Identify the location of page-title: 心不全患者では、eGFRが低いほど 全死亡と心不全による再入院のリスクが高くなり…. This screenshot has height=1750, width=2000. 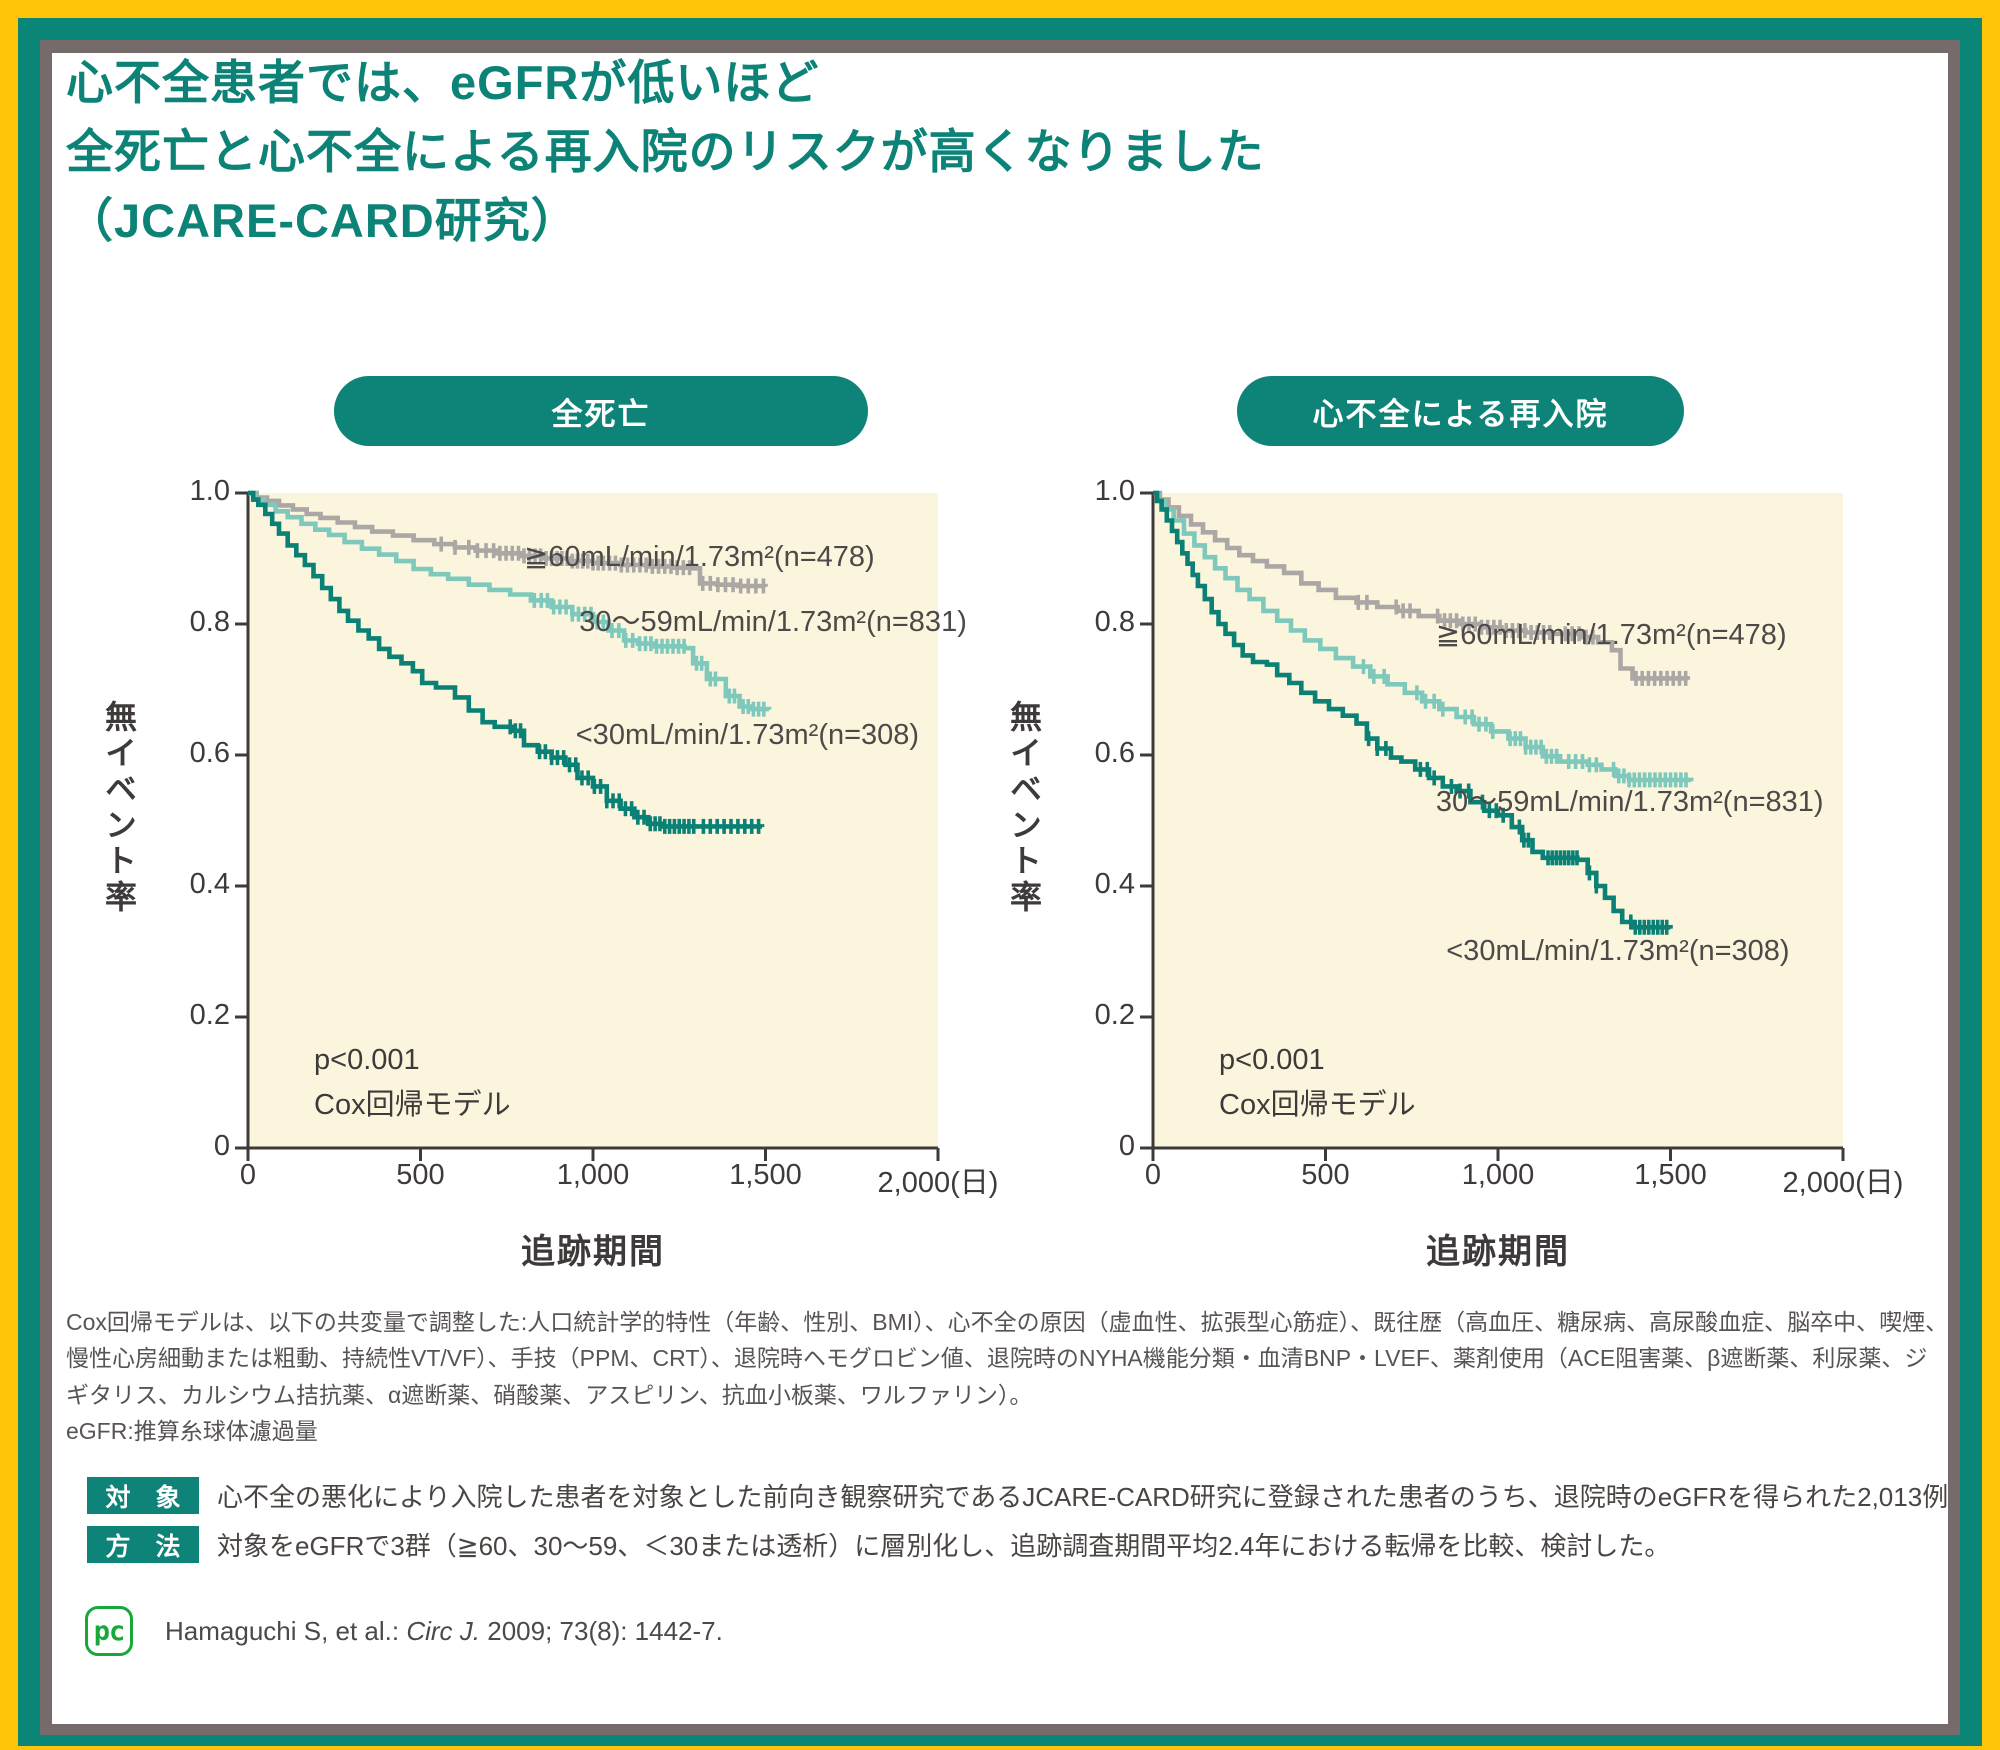
(665, 151).